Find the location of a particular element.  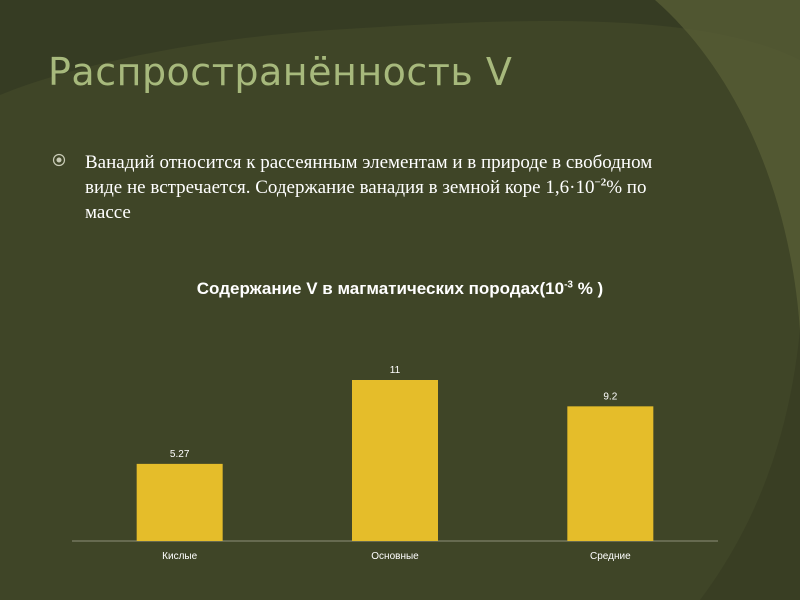

x-tick-label: Средние is located at coordinates (610, 556).